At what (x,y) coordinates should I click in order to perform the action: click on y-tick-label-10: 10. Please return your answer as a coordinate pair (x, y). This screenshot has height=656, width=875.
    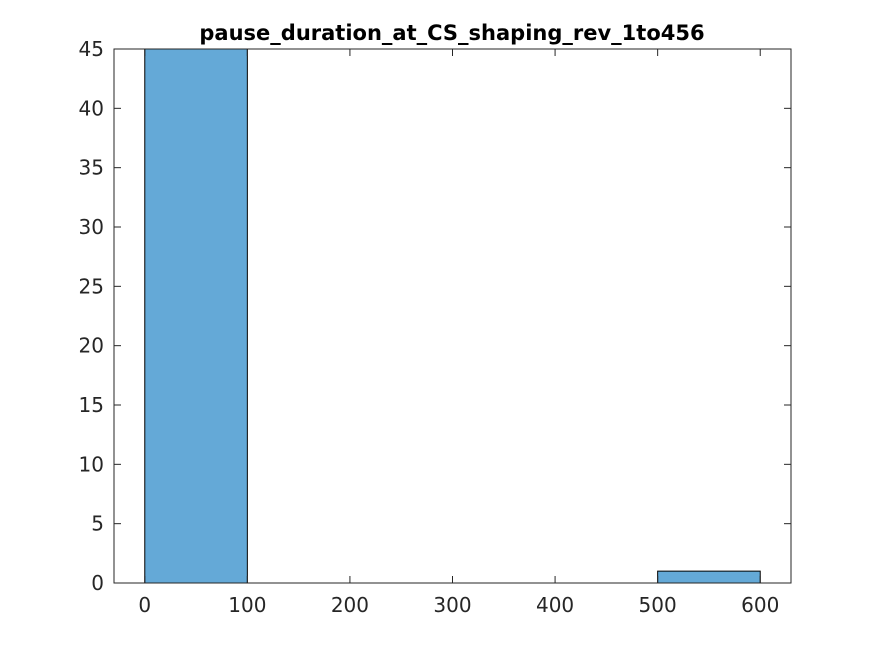
    Looking at the image, I should click on (91, 464).